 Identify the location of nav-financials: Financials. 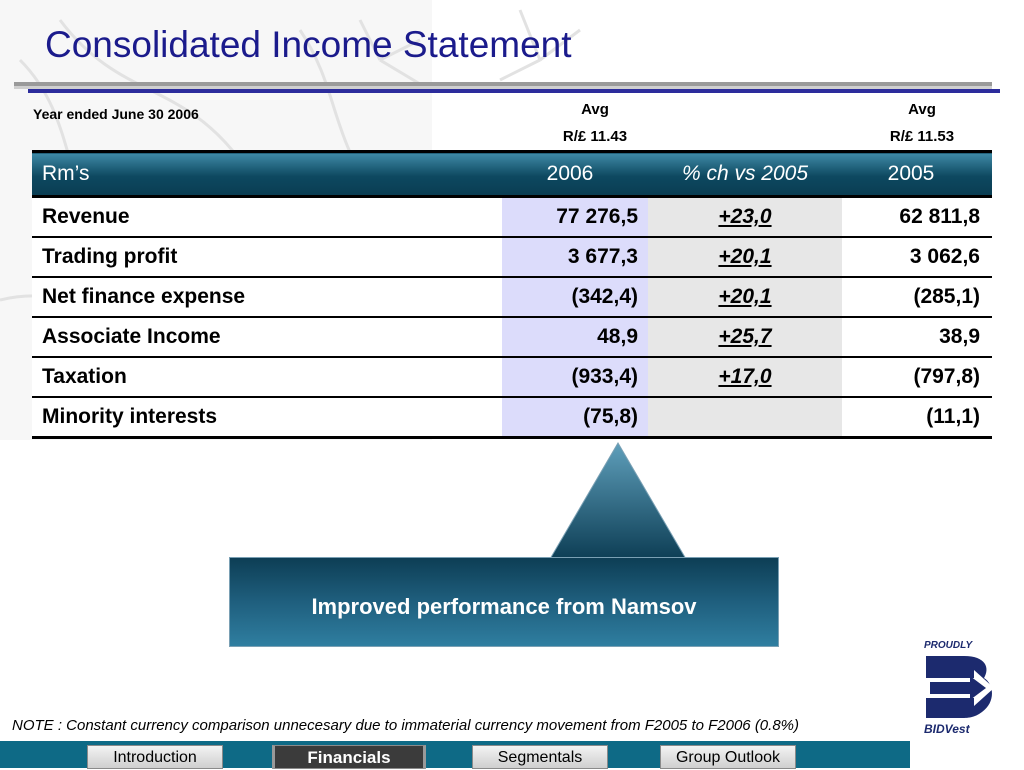
(349, 757).